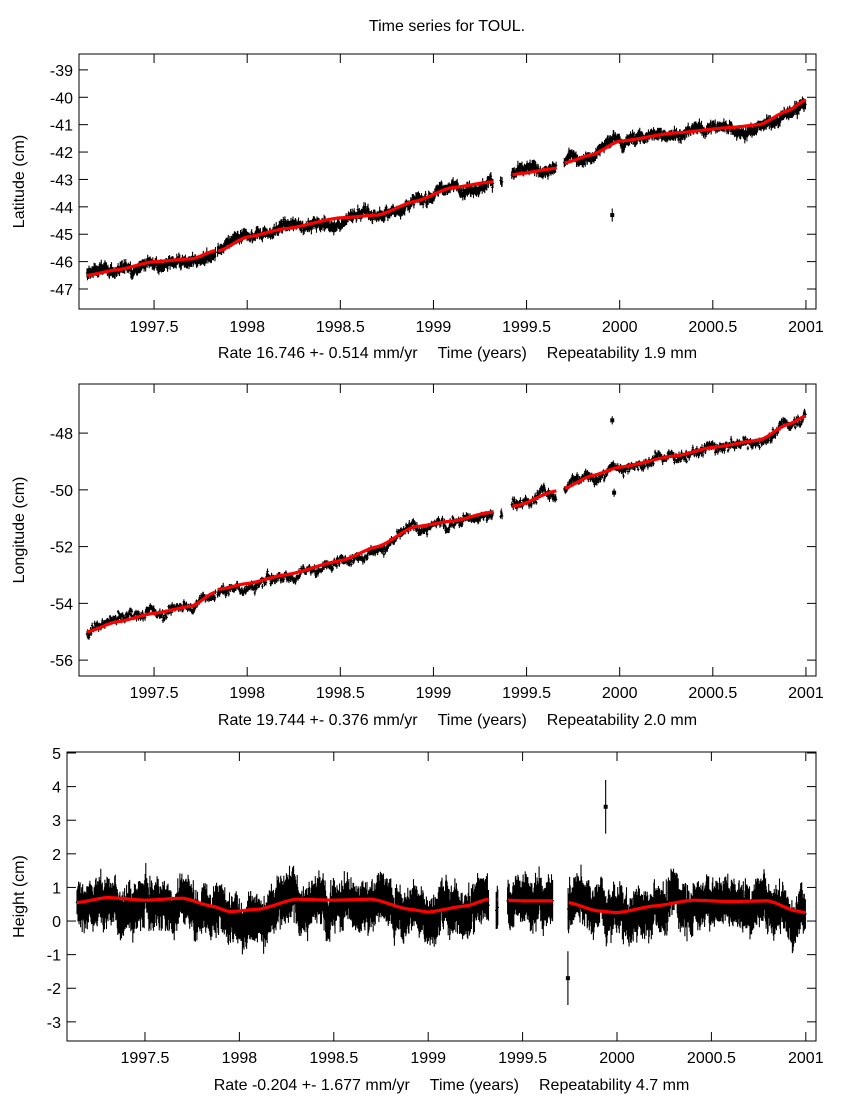 The width and height of the screenshot is (850, 1100). I want to click on latitude-y-axis-label: Latitude (cm), so click(19, 181).